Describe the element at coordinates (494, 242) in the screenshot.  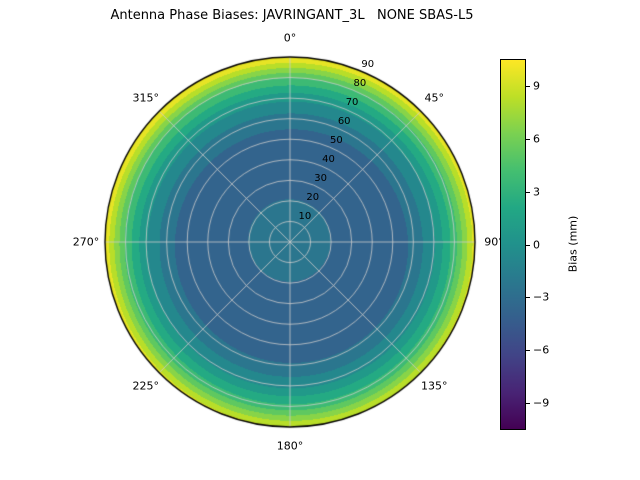
I see `theta-tick-label-90: 90°` at that location.